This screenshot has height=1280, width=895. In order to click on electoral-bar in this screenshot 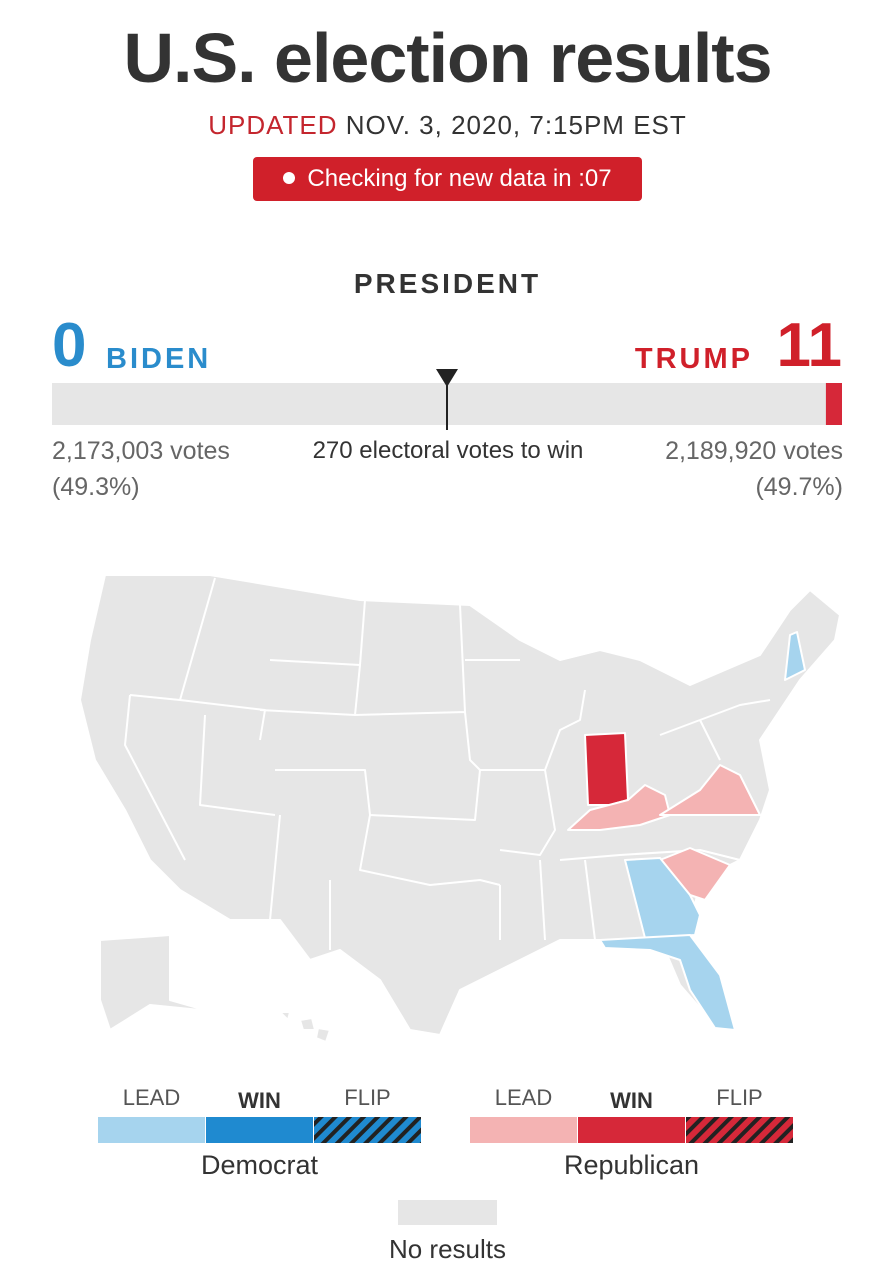, I will do `click(447, 399)`.